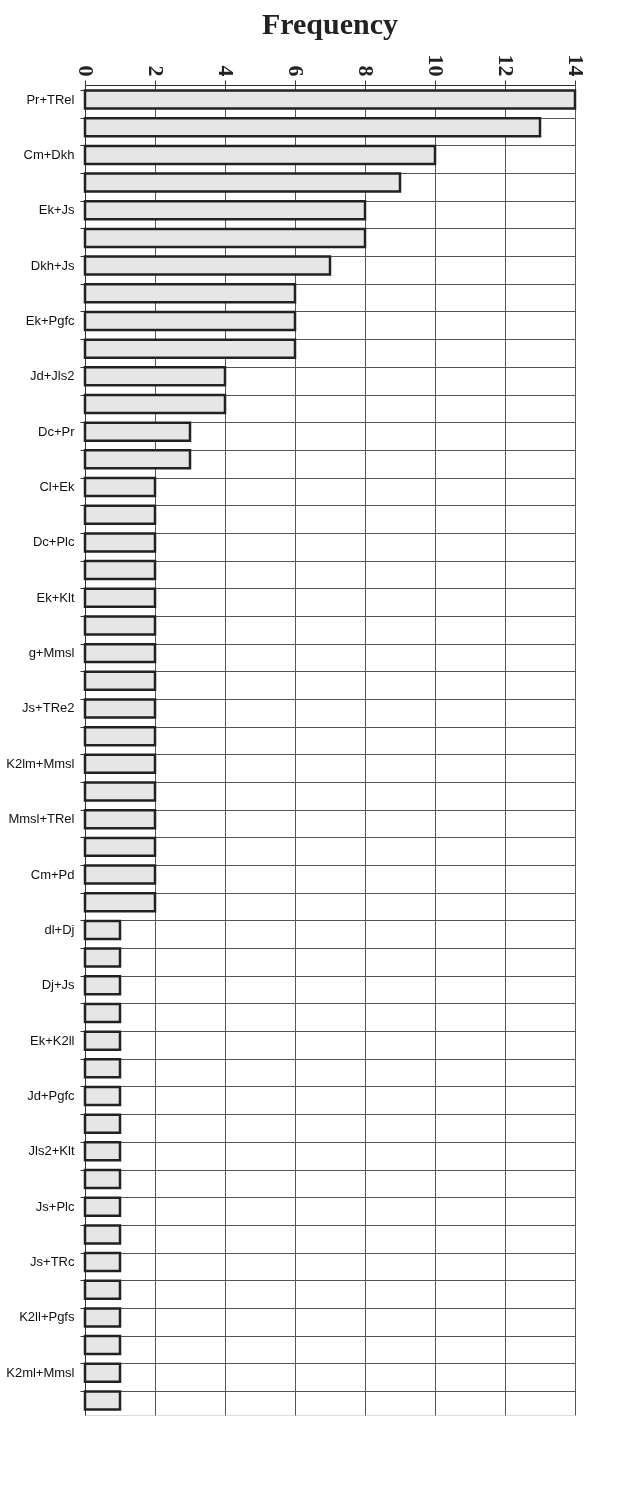 This screenshot has width=628, height=1507. Describe the element at coordinates (58, 985) in the screenshot. I see `y-tick-label: Dj+Js` at that location.